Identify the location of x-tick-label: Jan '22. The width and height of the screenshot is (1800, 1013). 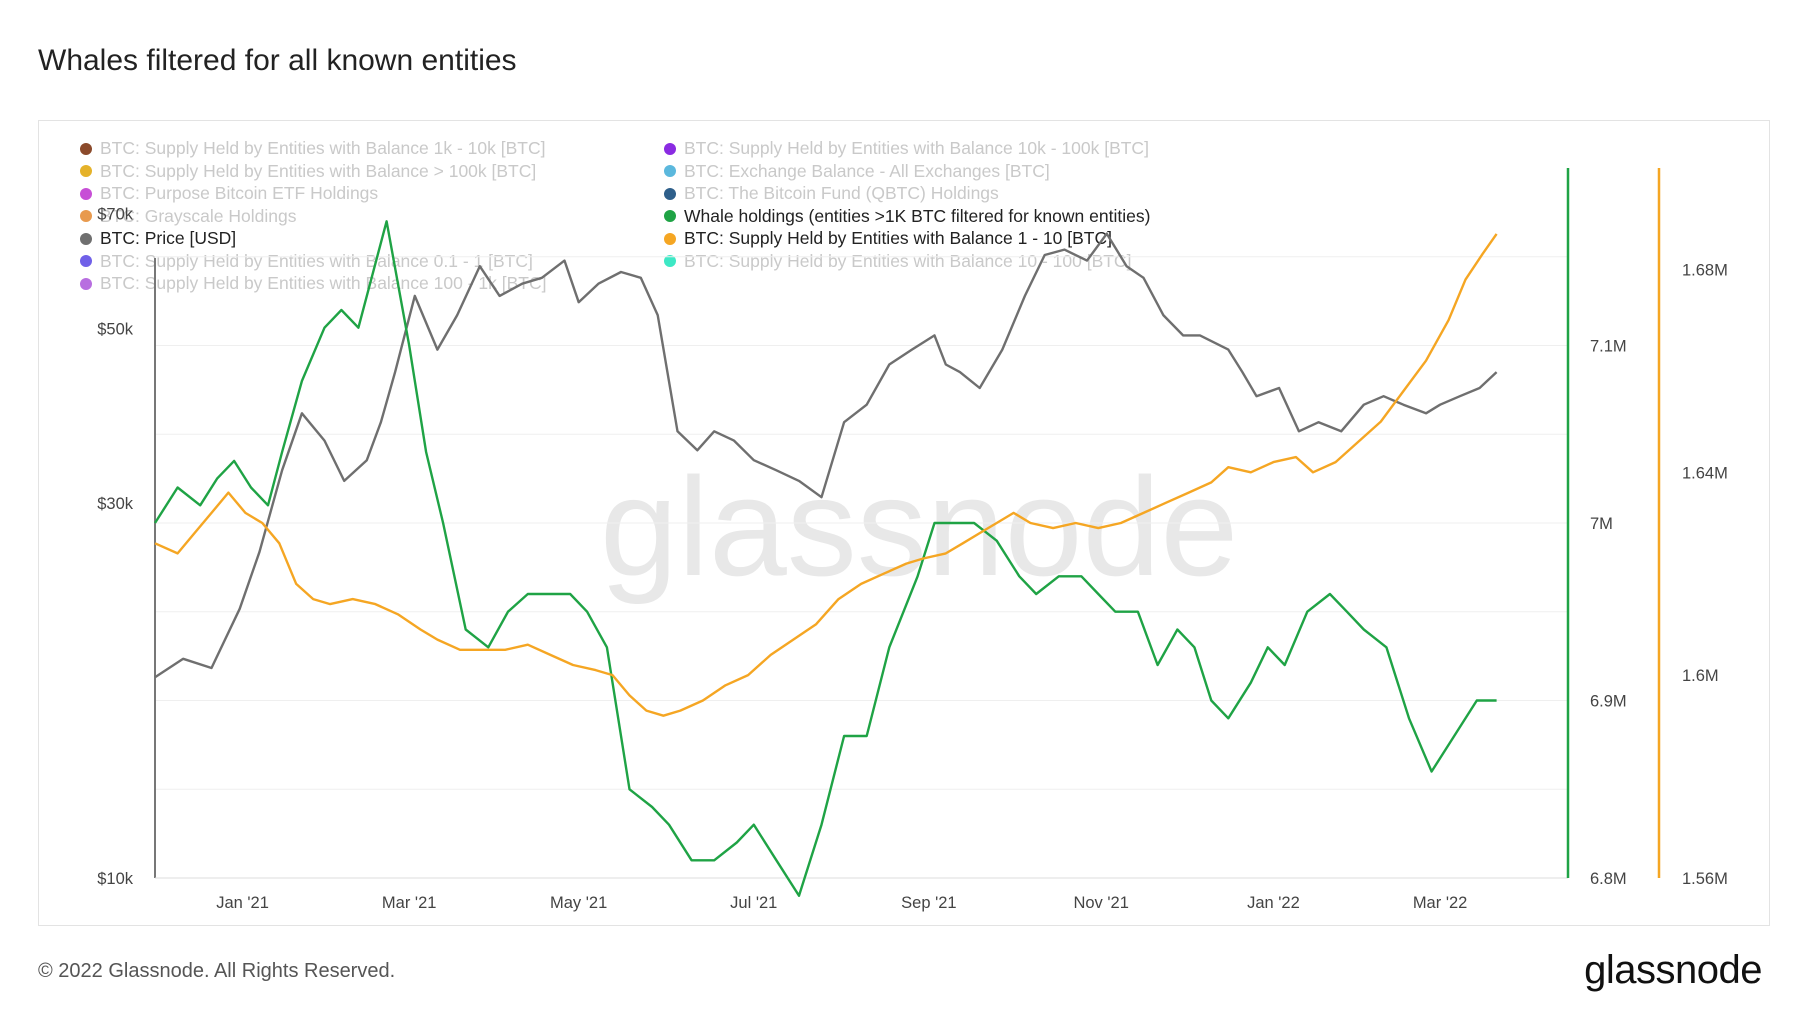
(1273, 903).